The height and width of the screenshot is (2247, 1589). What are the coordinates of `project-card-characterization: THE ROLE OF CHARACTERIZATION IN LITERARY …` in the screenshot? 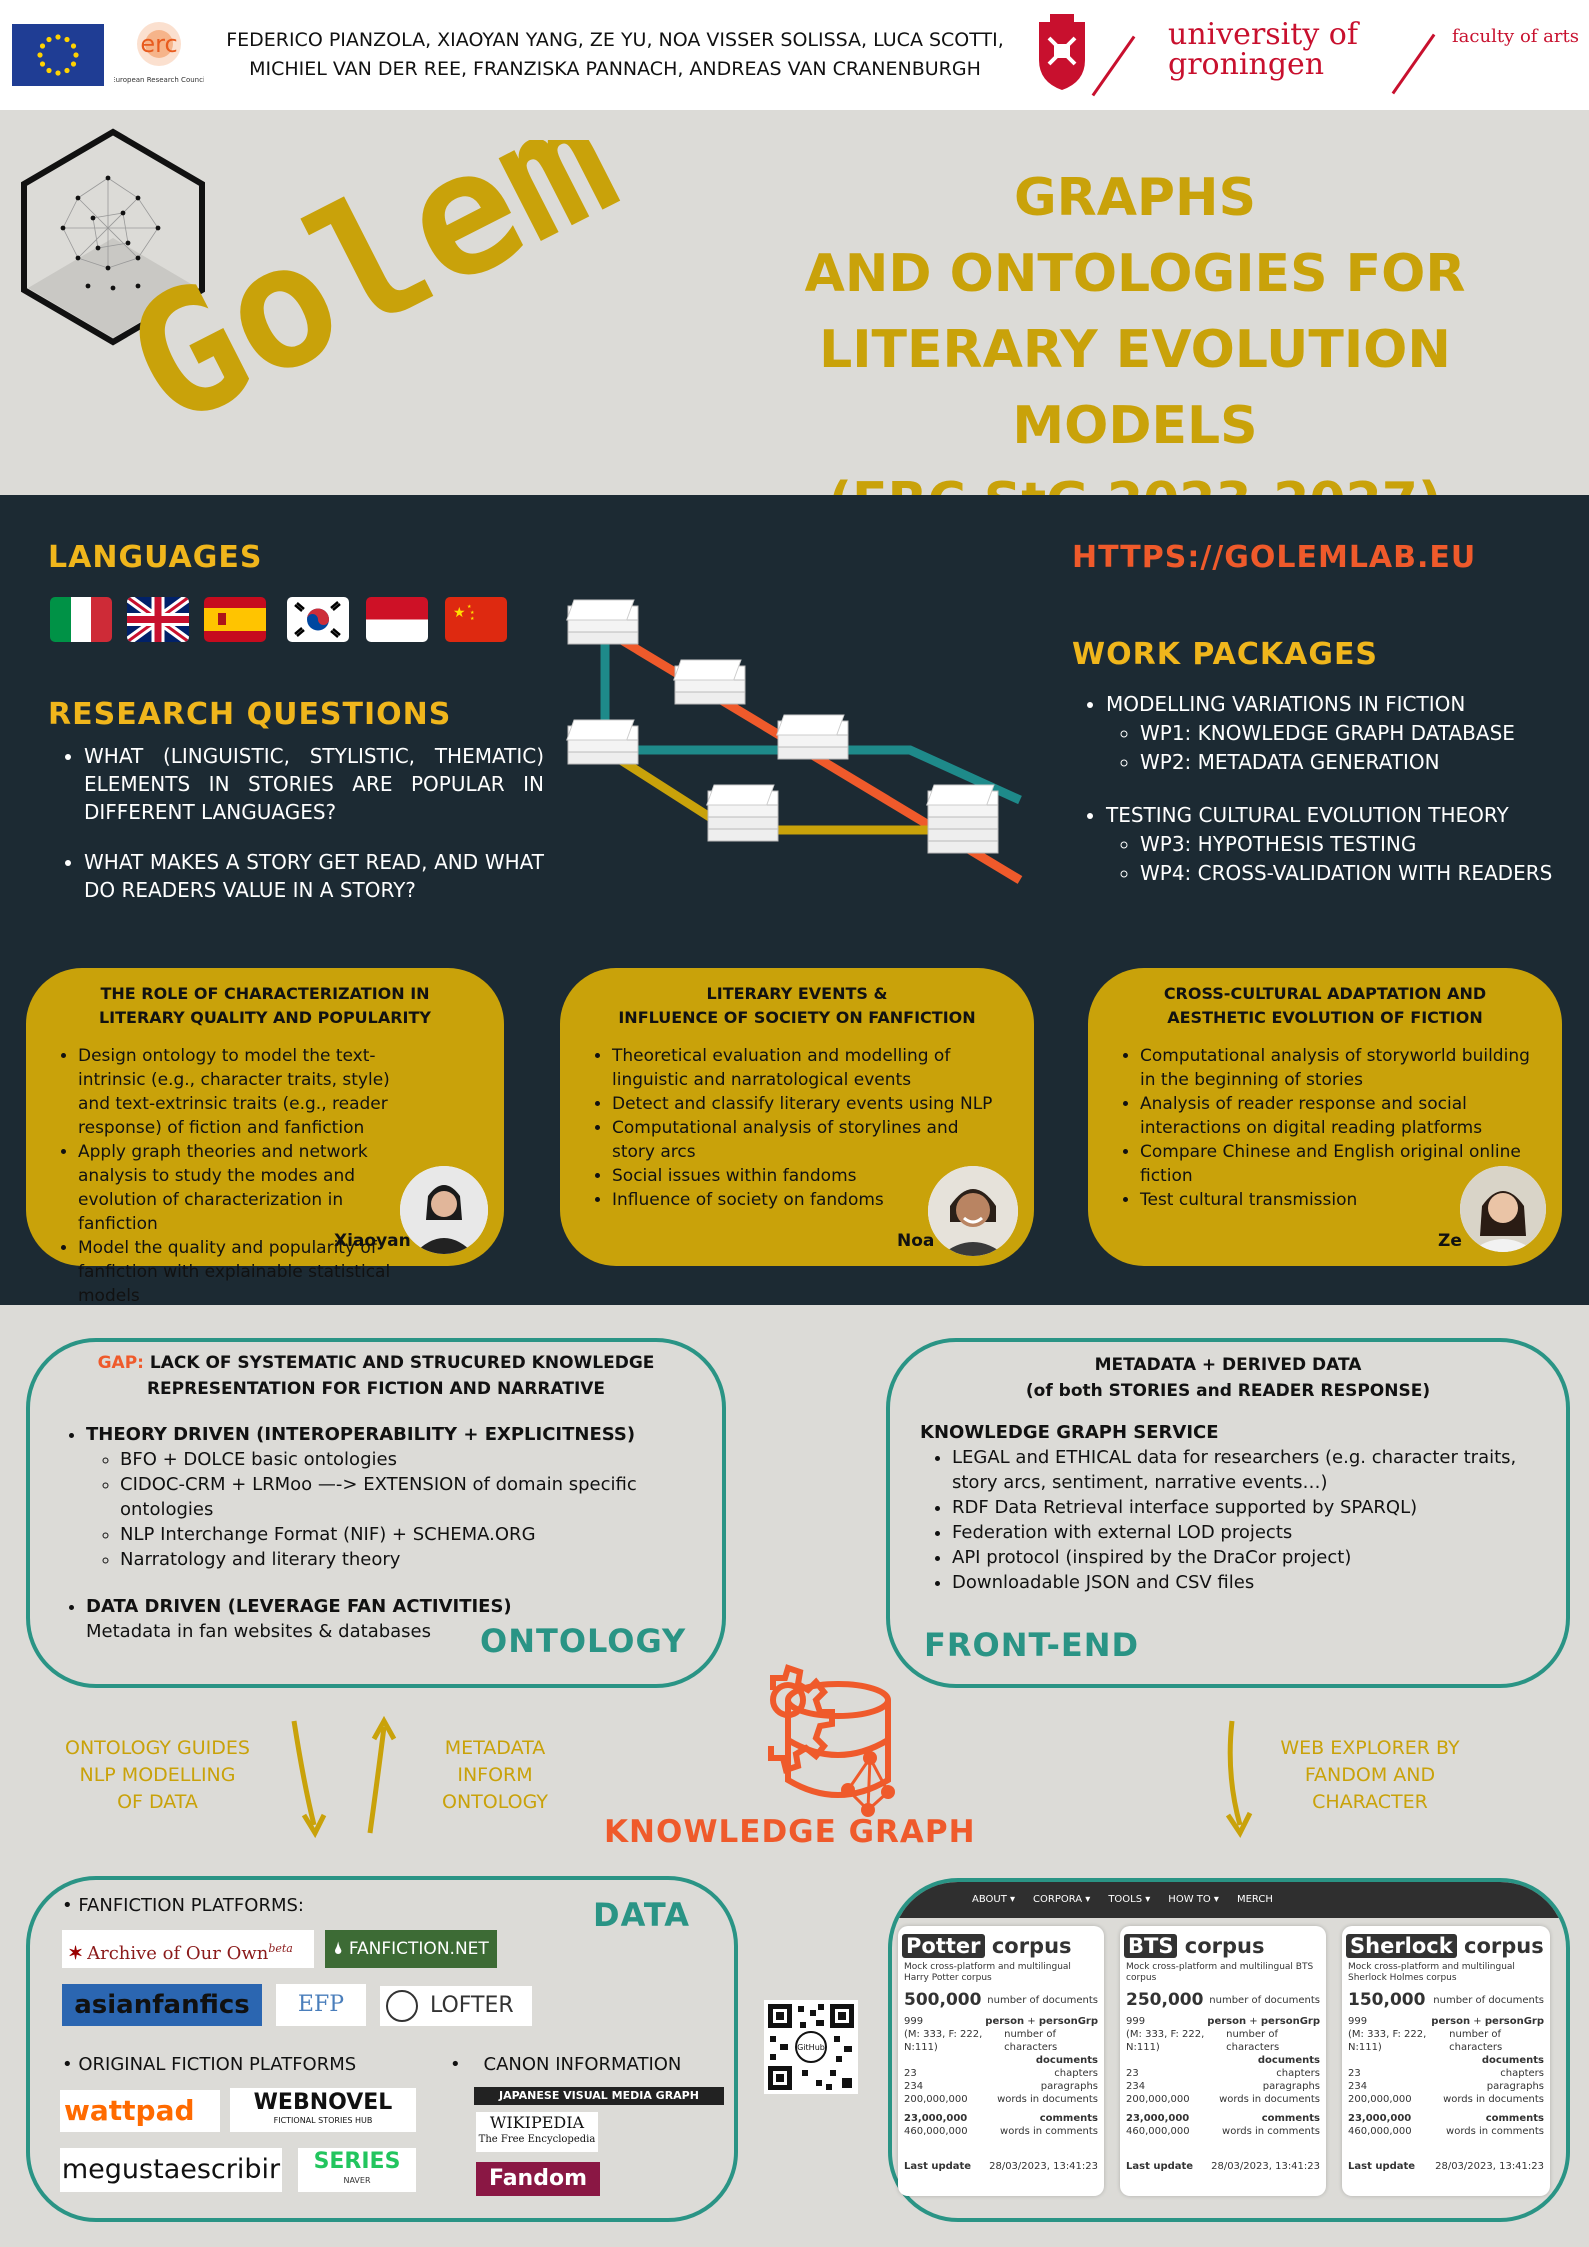 It's located at (265, 1137).